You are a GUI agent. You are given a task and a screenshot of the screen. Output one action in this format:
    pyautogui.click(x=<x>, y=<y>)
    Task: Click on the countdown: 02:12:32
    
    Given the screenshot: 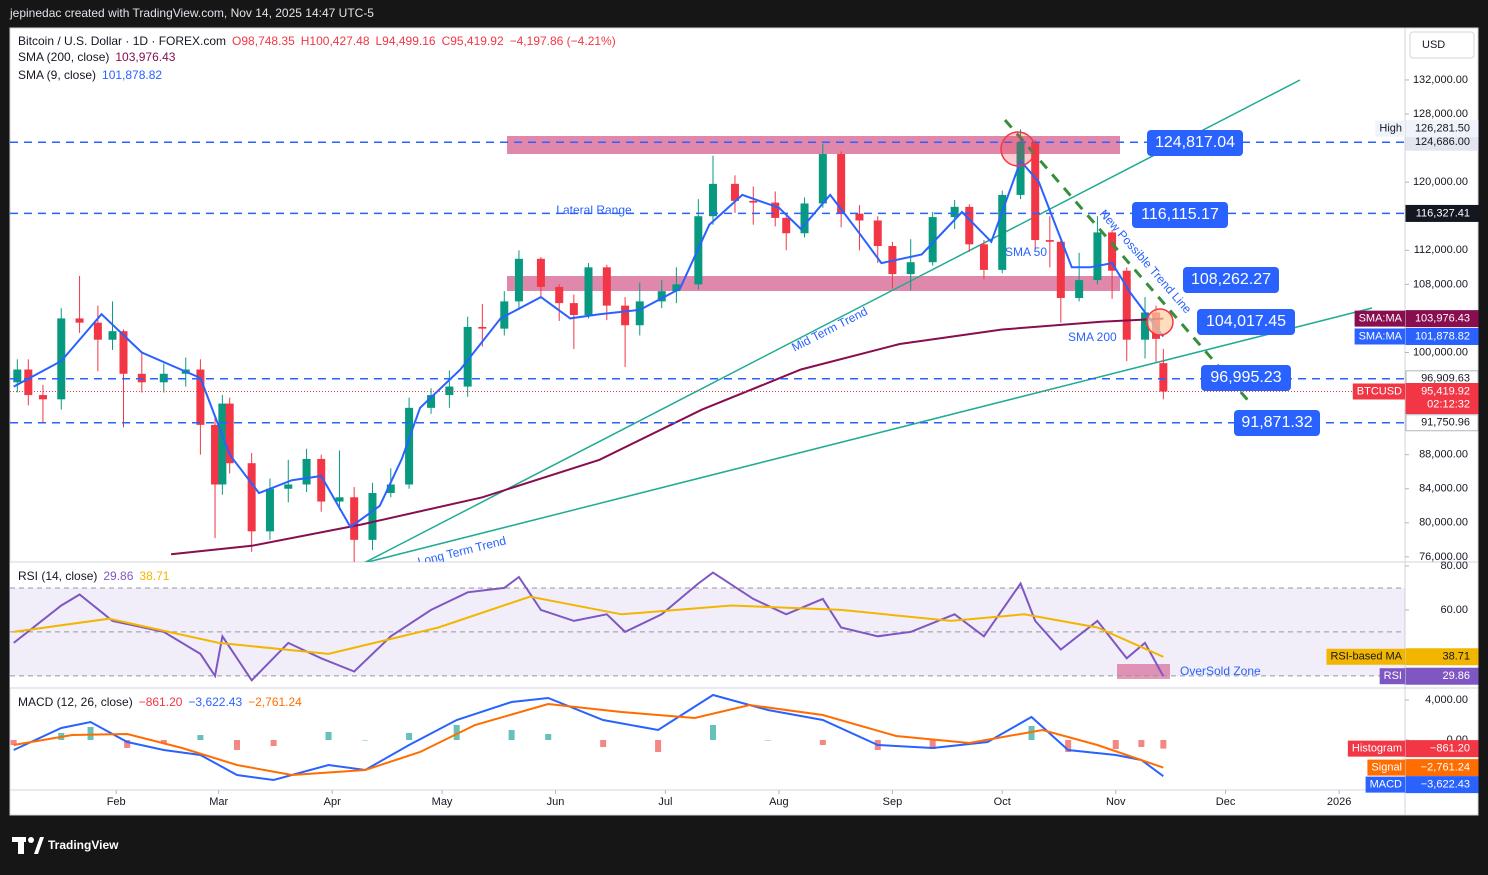 What is the action you would take?
    pyautogui.click(x=1448, y=404)
    